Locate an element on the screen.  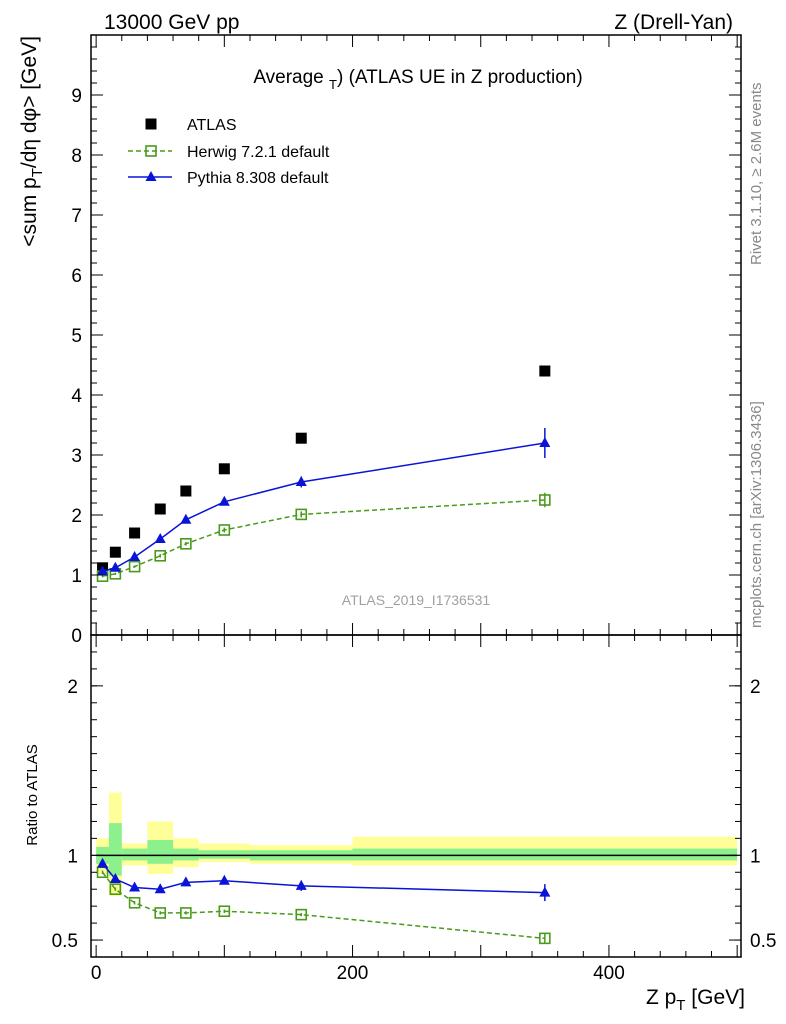
legend-label: Pythia 8.308 default is located at coordinates (258, 178).